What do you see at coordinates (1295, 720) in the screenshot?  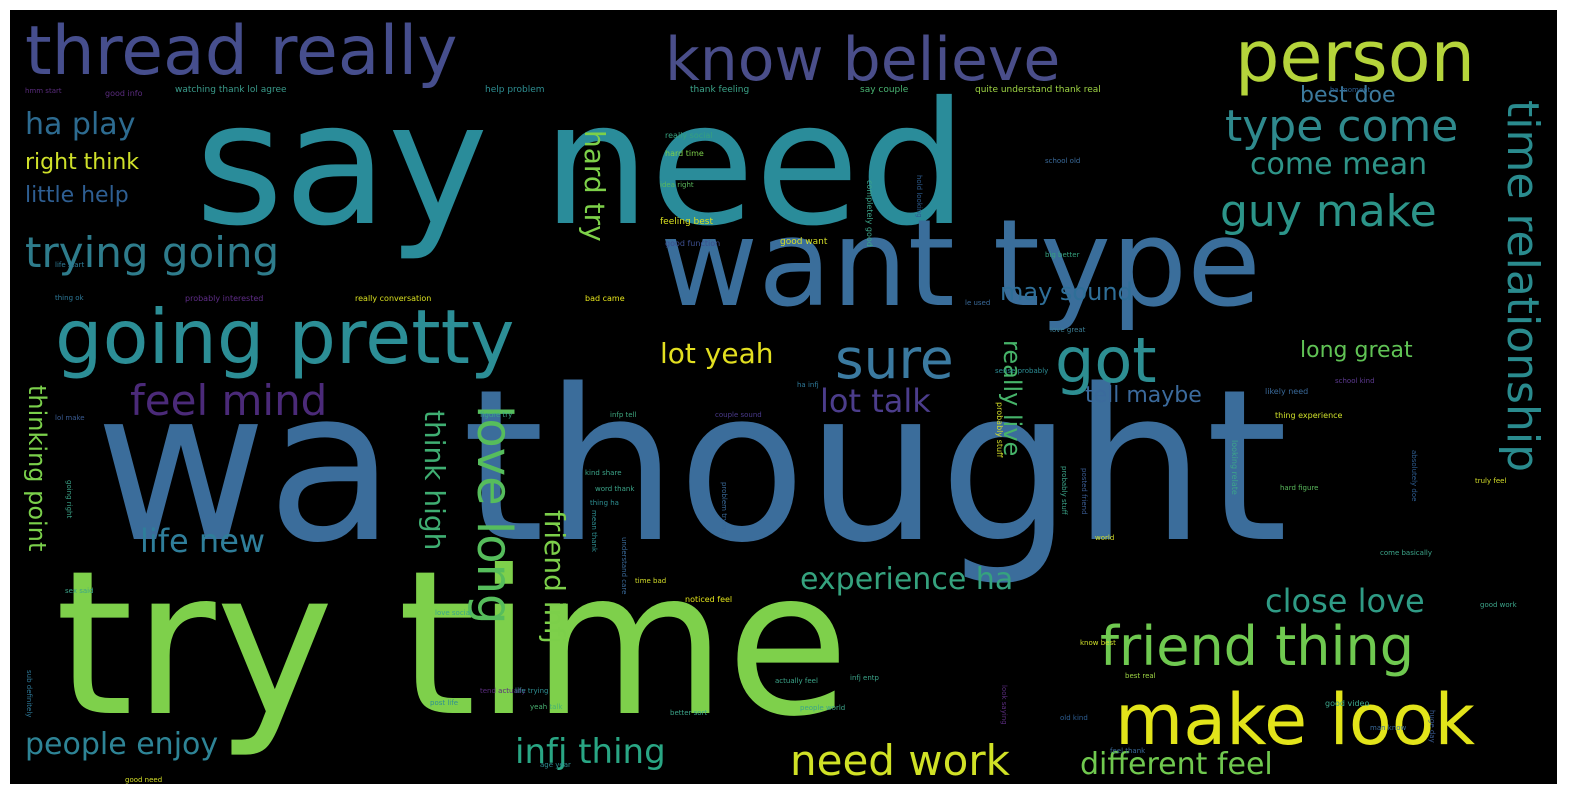 I see `cloud-word: make look` at bounding box center [1295, 720].